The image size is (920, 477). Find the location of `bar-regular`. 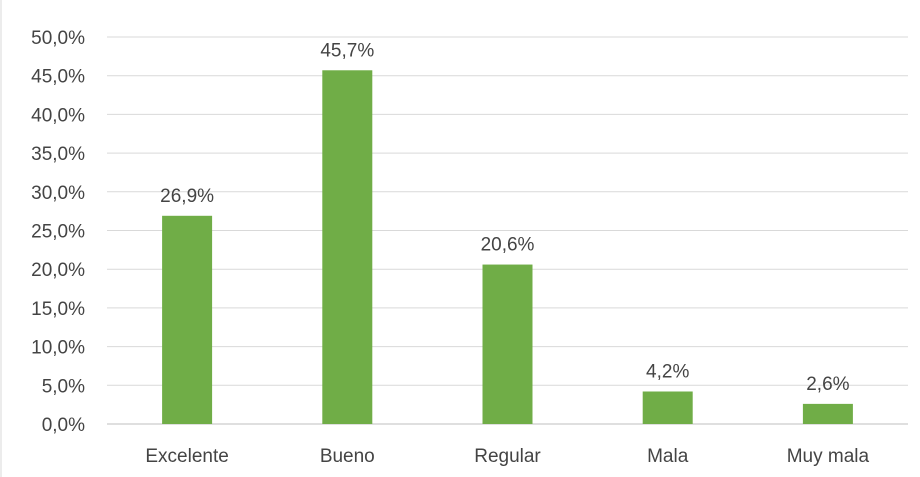

bar-regular is located at coordinates (507, 344).